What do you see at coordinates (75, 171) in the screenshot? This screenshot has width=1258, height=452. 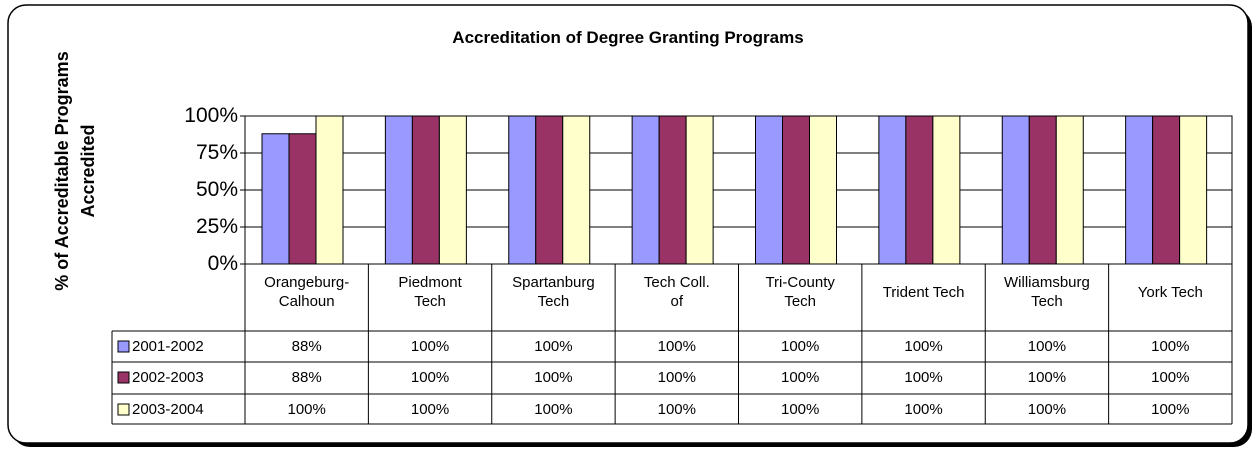 I see `y-axis-label: % of Accreditable Programs Accredited` at bounding box center [75, 171].